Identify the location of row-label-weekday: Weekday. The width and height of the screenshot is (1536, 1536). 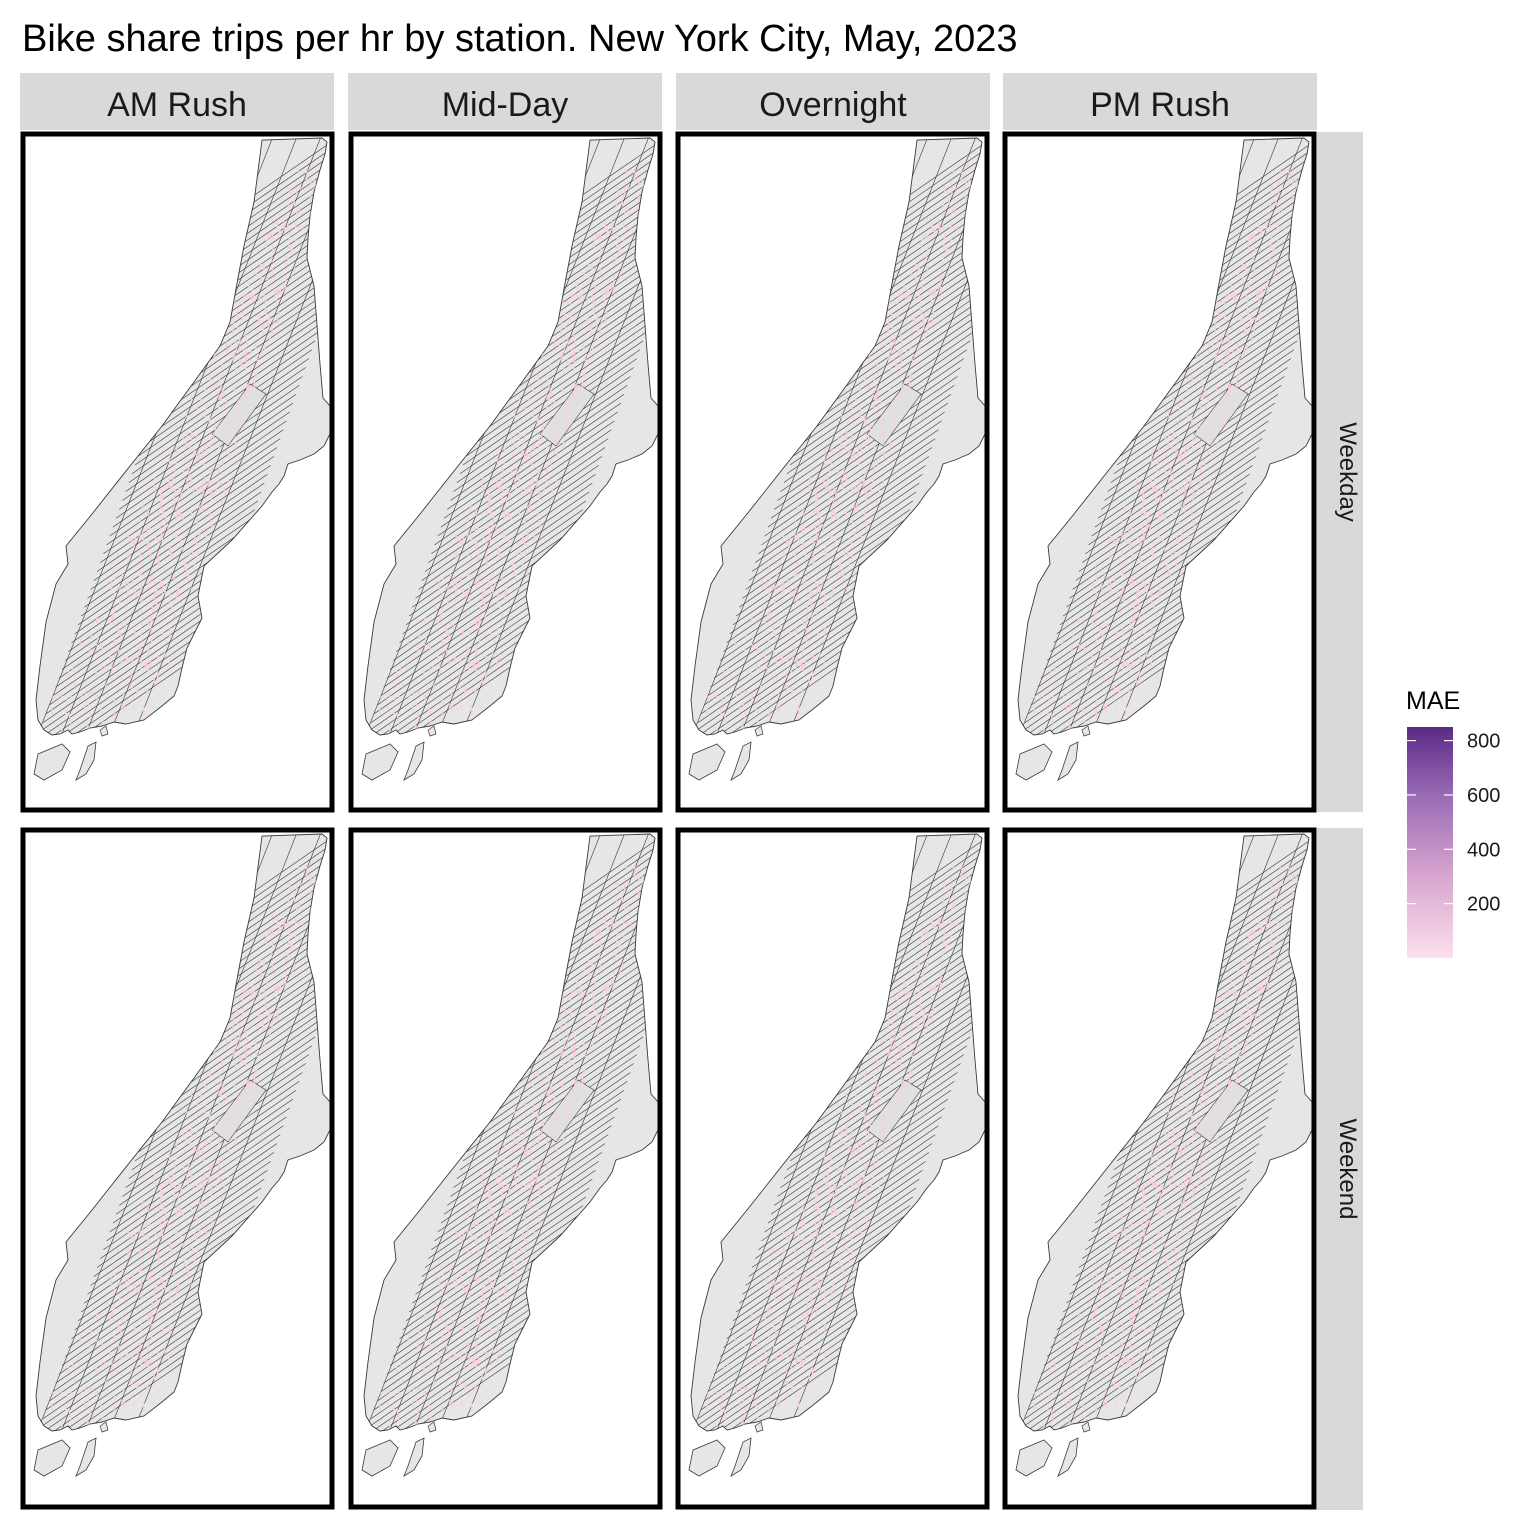
(1347, 472).